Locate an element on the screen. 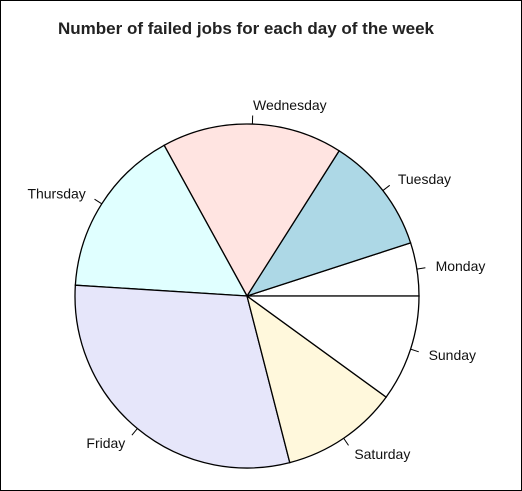 The height and width of the screenshot is (491, 522). slice-tuesday is located at coordinates (328, 223).